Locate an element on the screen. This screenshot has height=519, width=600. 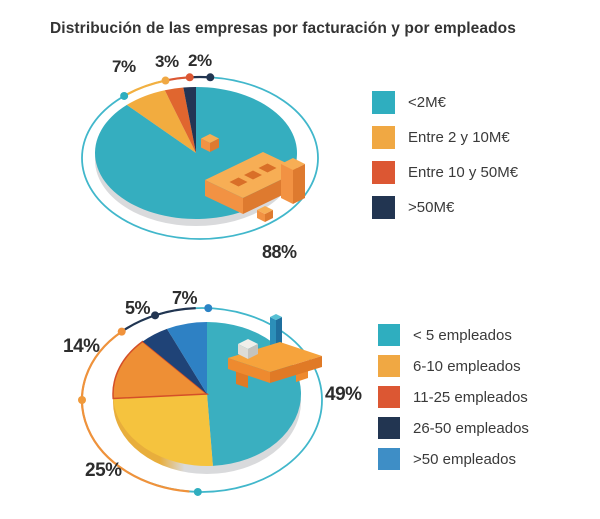
legend-item: 26-50 empleados is located at coordinates (453, 428).